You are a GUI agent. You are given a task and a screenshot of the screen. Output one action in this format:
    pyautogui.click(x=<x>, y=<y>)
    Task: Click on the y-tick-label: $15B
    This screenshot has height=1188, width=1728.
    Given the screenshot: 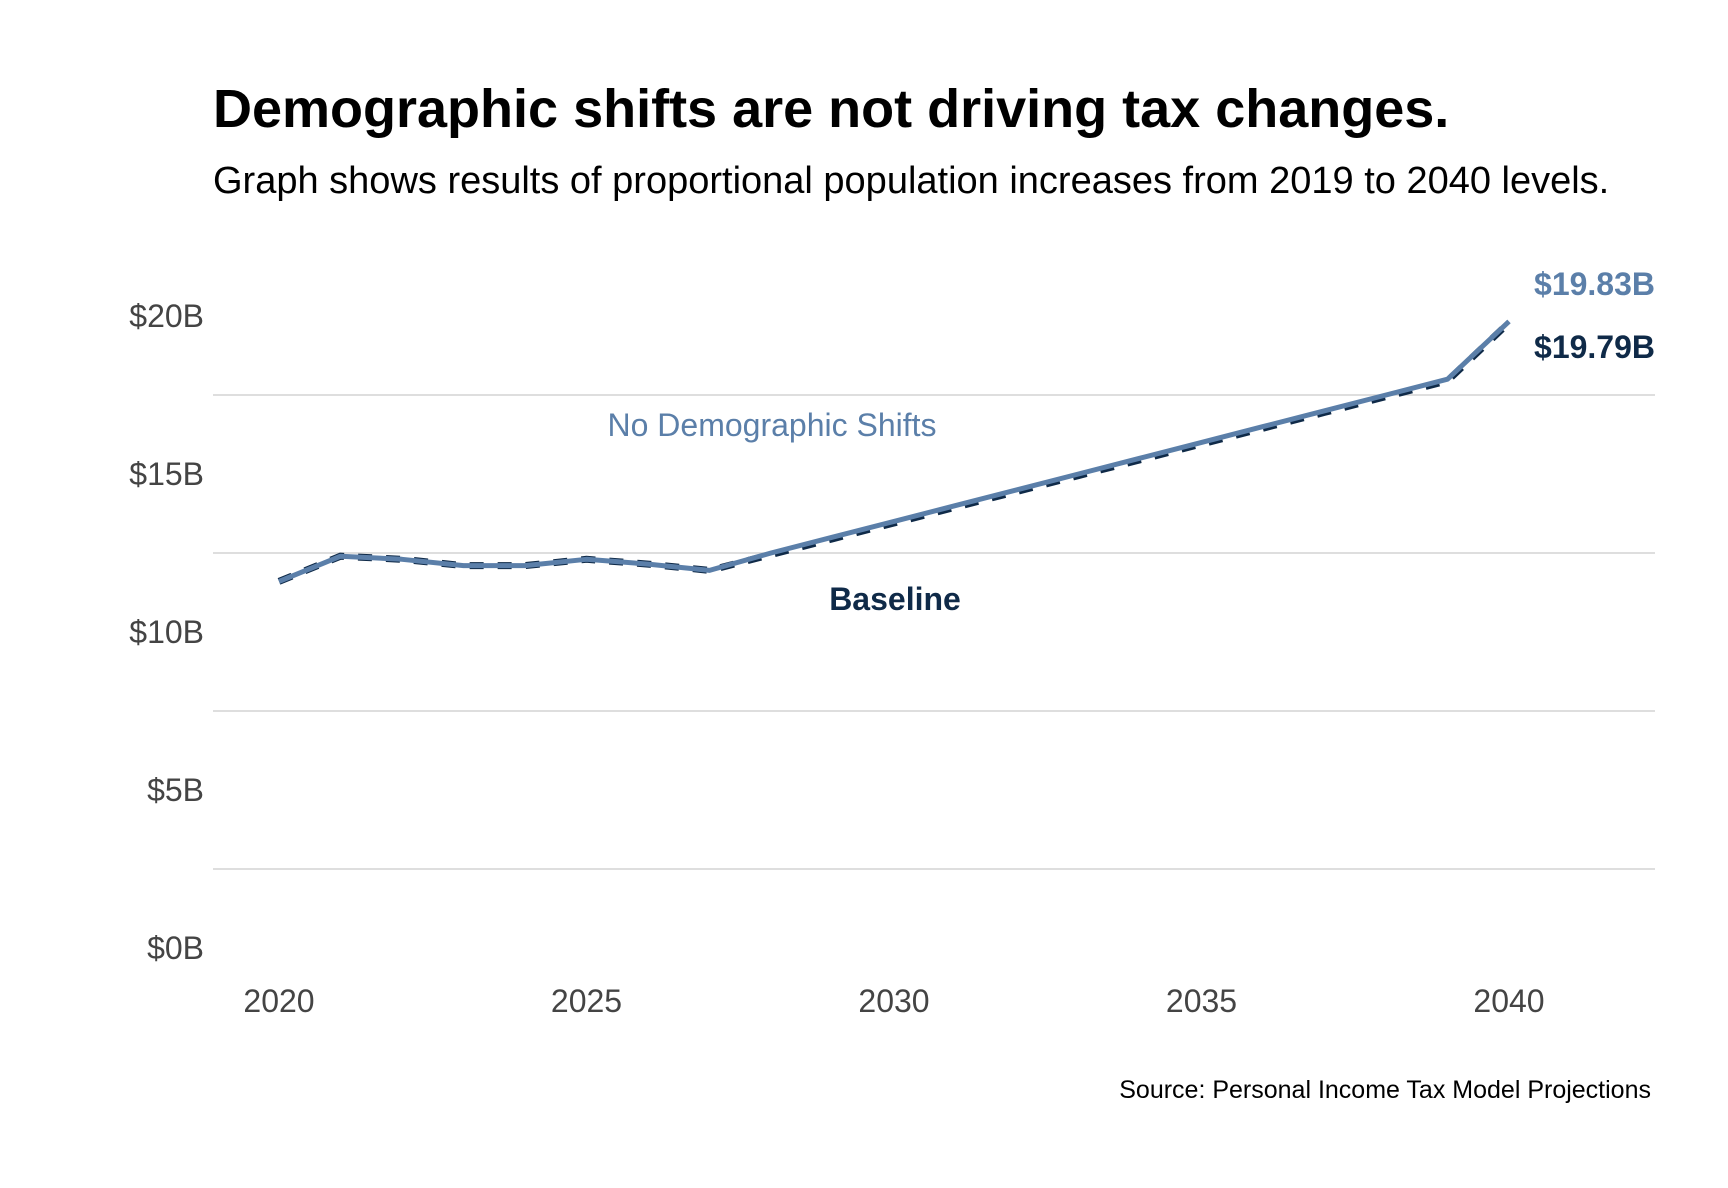 What is the action you would take?
    pyautogui.click(x=166, y=474)
    